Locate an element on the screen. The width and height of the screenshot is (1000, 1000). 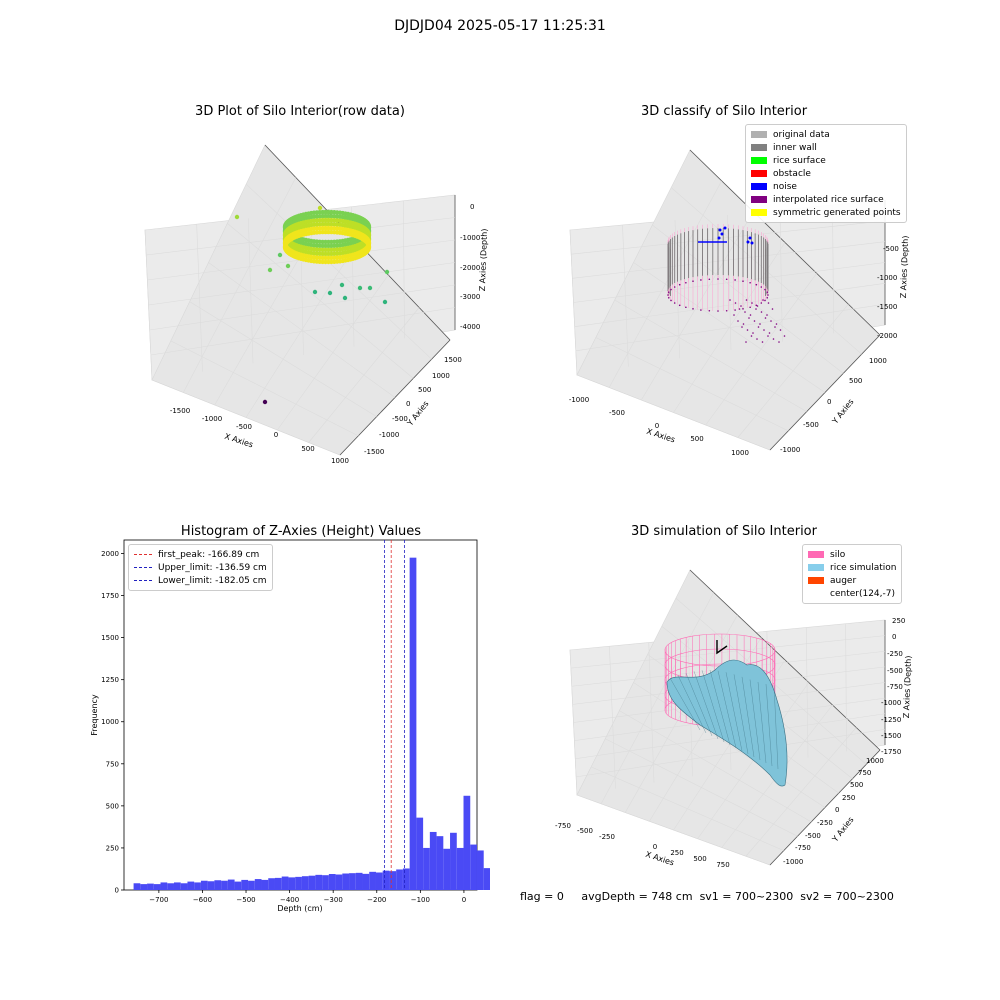
legend-label: interpolated rice surface is located at coordinates (828, 199).